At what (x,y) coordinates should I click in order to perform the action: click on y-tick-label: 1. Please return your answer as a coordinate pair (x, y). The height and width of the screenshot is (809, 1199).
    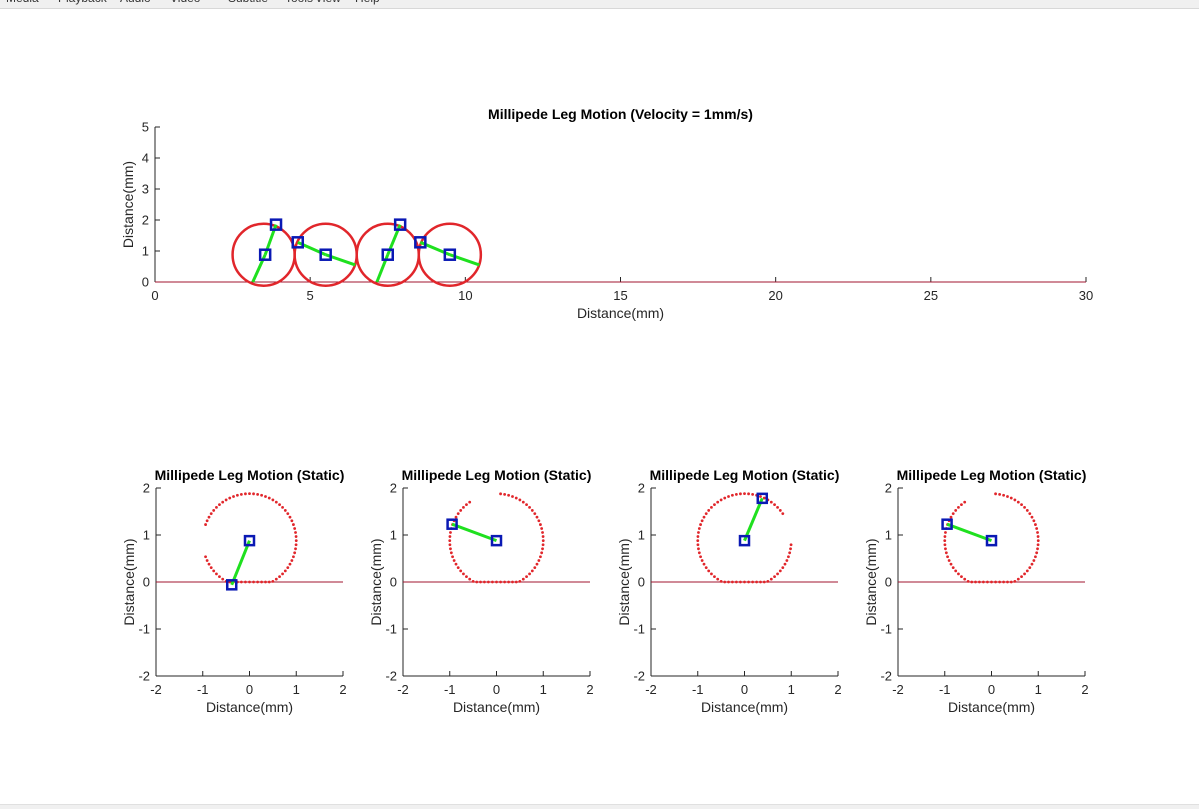
    Looking at the image, I should click on (393, 535).